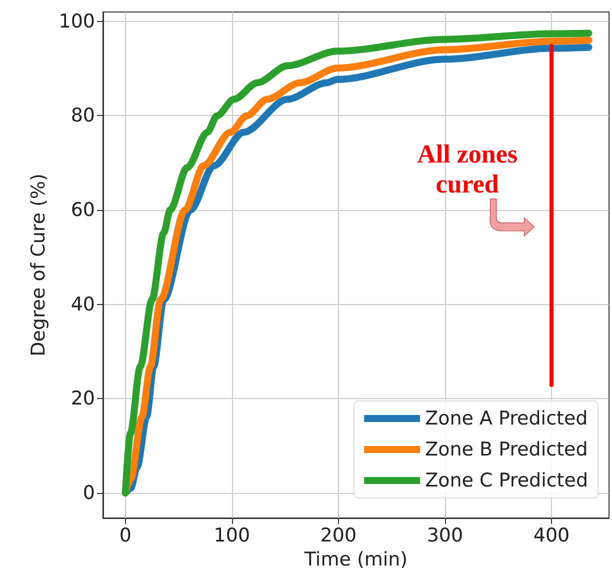  Describe the element at coordinates (506, 449) in the screenshot. I see `legend-label: Zone B Predicted` at that location.